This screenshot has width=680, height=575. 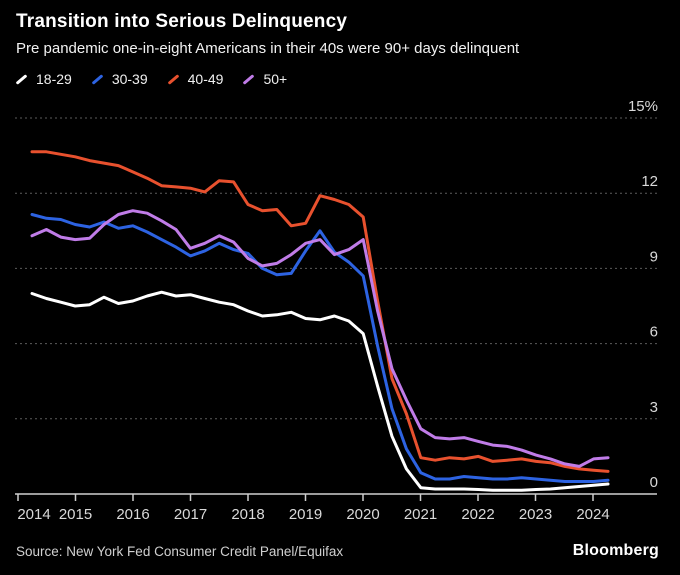 What do you see at coordinates (654, 256) in the screenshot?
I see `y-tick-label: 9` at bounding box center [654, 256].